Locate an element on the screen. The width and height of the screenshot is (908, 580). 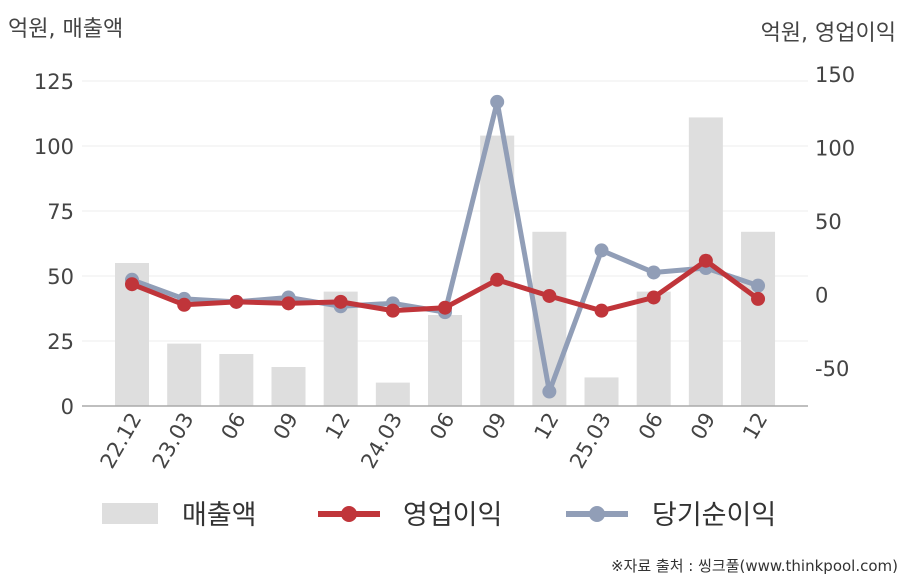
left-axis-title: 억원, 매출액 is located at coordinates (65, 29).